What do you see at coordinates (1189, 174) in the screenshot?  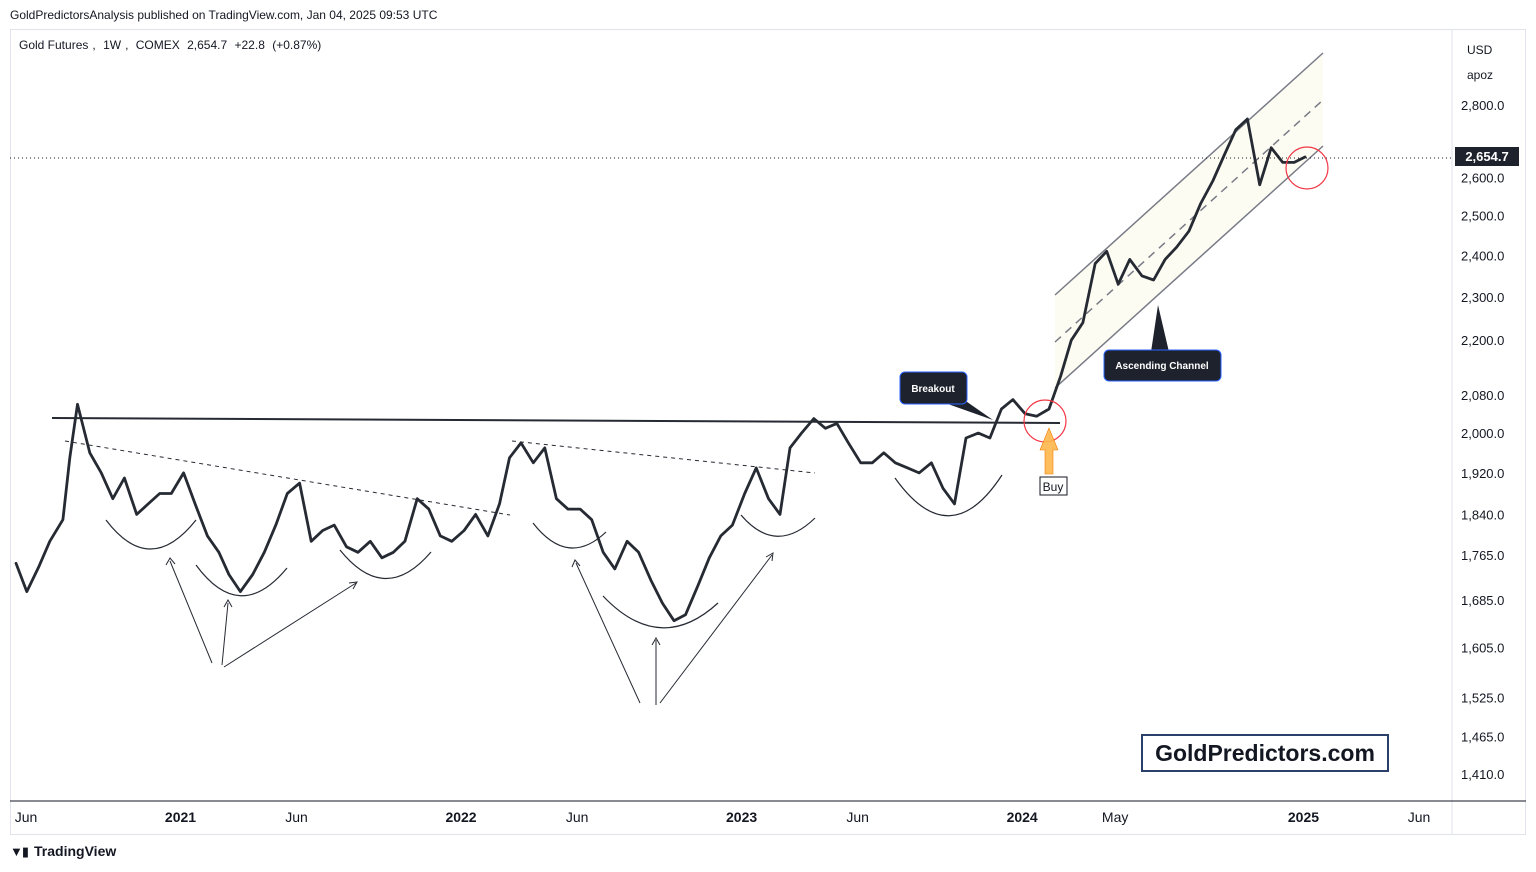 I see `channel-upper-line` at bounding box center [1189, 174].